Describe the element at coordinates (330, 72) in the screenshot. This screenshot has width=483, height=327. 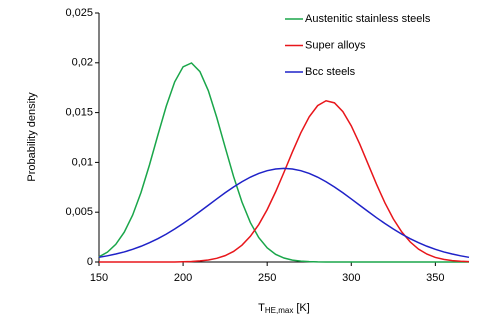
I see `legend-label: Bcc steels` at that location.